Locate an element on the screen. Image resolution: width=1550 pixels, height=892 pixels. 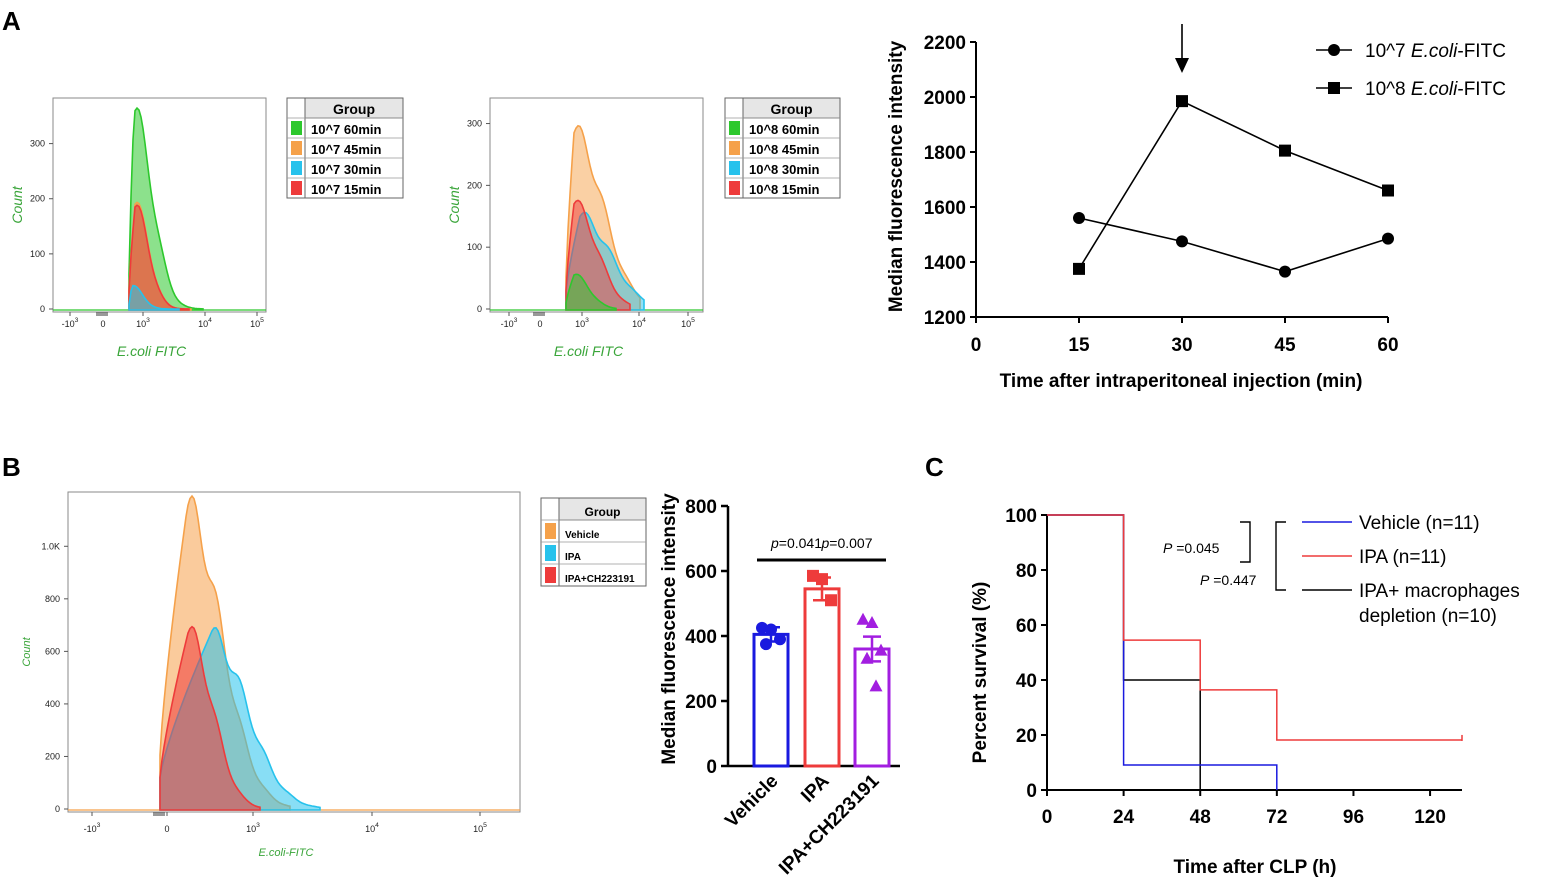
y-tick-label: 1400 is located at coordinates (945, 263).